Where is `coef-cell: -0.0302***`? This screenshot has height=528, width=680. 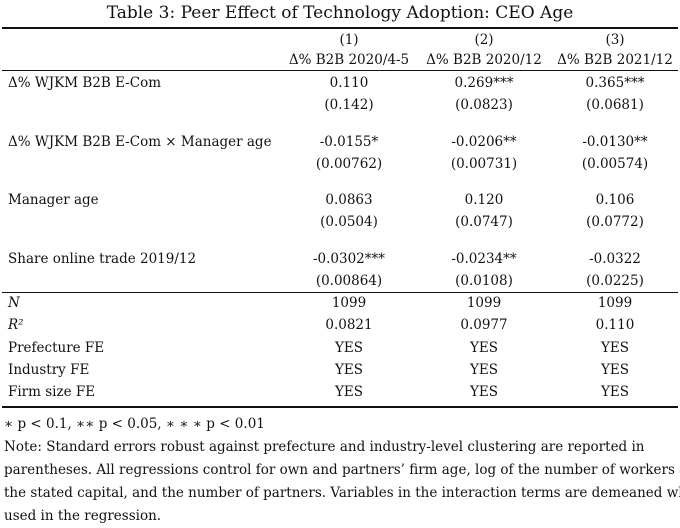 coef-cell: -0.0302*** is located at coordinates (349, 259).